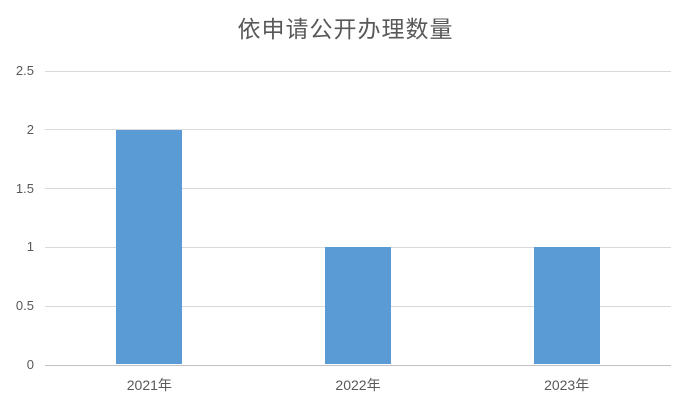 The width and height of the screenshot is (691, 411). Describe the element at coordinates (345, 29) in the screenshot. I see `chart-title: 依申请公开办理数量` at that location.